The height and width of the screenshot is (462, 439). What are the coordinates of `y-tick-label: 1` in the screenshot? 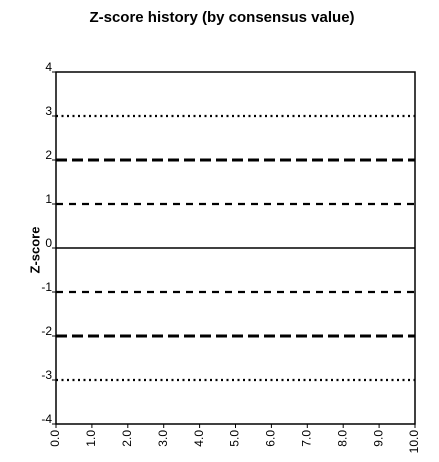 It's located at (48, 199).